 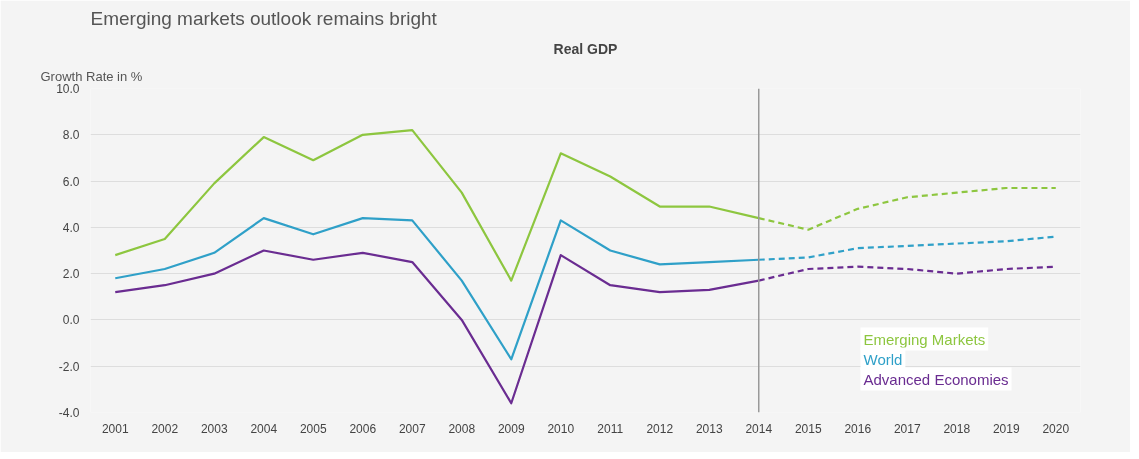 I want to click on text: World, so click(x=883, y=359).